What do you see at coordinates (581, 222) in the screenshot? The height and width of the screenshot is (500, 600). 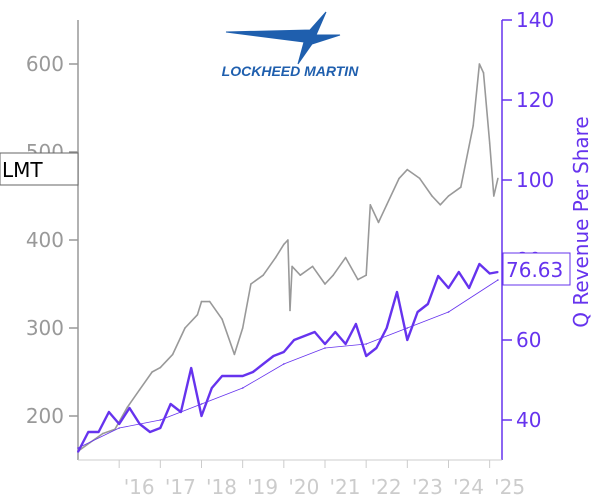 I see `right-axis-title: Q Revenue Per Share` at bounding box center [581, 222].